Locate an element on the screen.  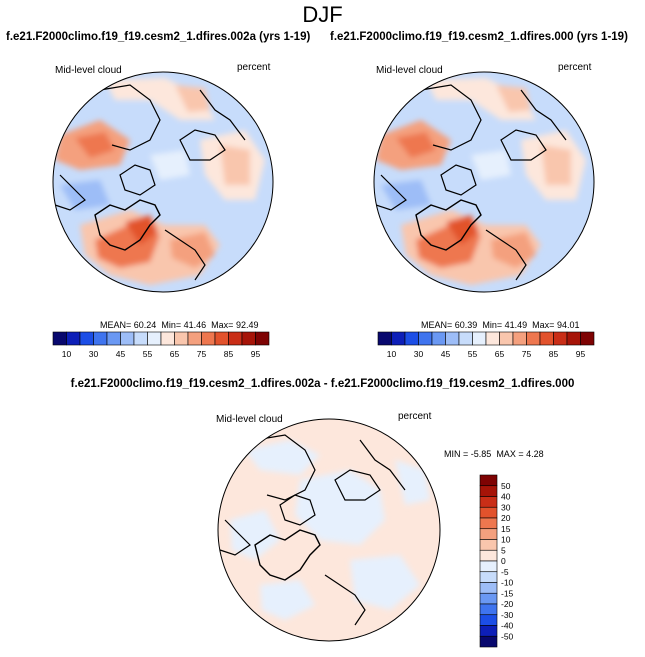
panel-3-map-border is located at coordinates (329, 530).